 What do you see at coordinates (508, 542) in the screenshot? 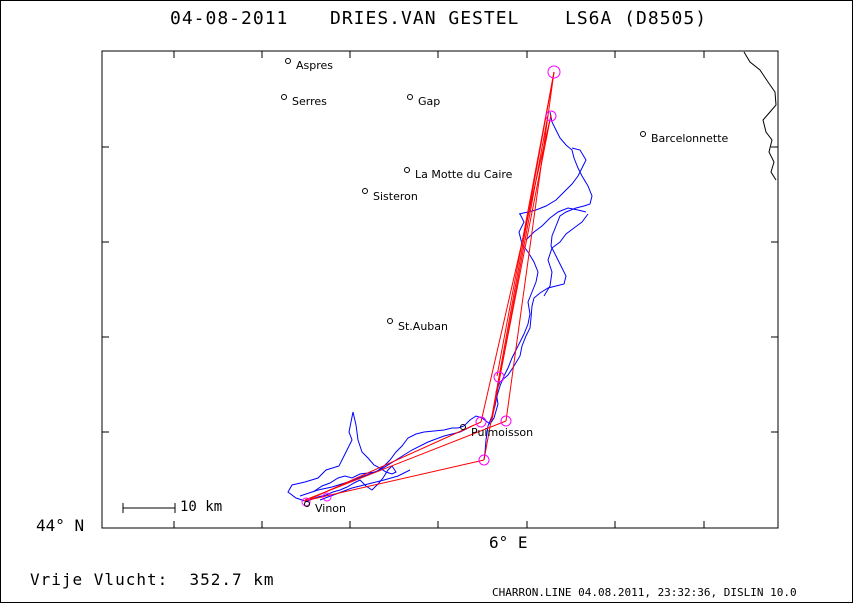
I see `longitude-label: 6° E` at bounding box center [508, 542].